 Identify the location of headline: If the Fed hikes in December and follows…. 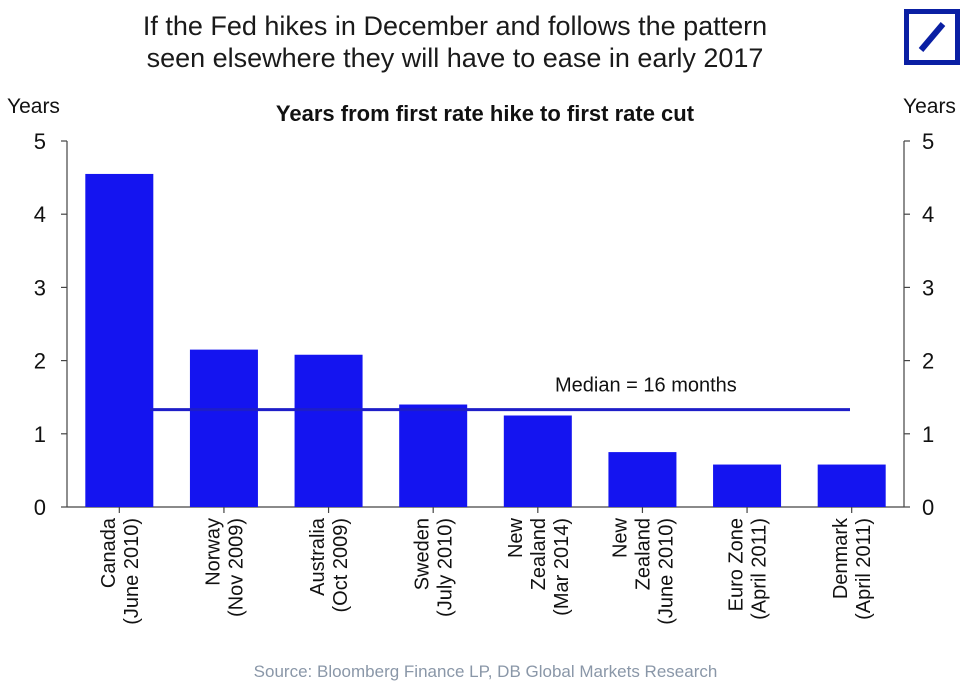
(455, 42).